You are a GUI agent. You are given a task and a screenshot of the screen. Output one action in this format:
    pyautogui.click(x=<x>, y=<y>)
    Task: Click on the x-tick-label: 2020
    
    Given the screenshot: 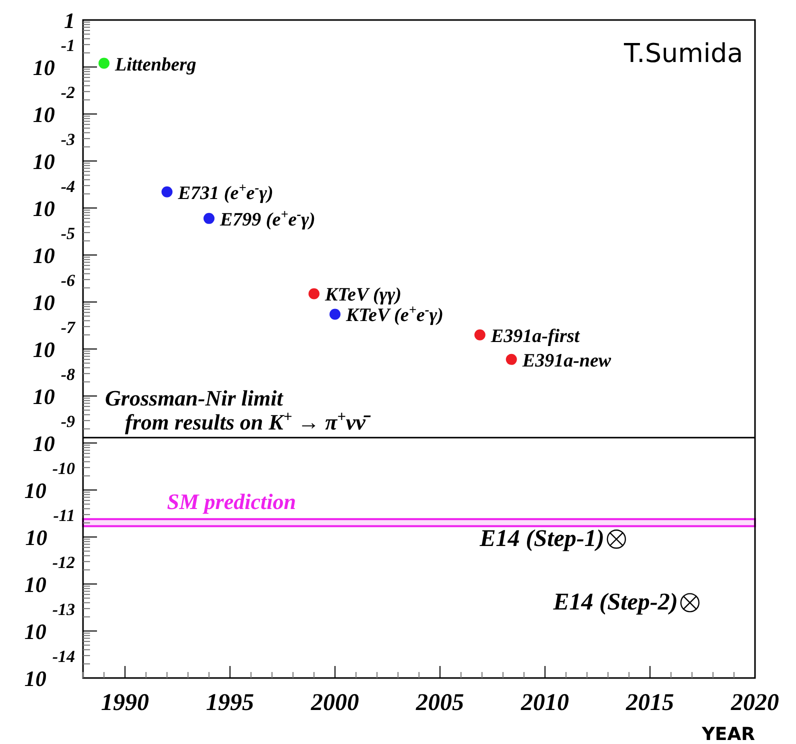 What is the action you would take?
    pyautogui.click(x=754, y=703)
    